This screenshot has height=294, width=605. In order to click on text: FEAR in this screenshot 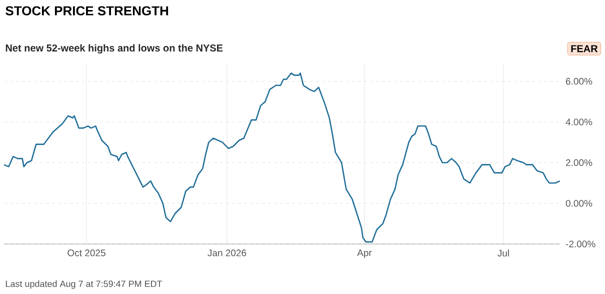, I will do `click(584, 48)`.